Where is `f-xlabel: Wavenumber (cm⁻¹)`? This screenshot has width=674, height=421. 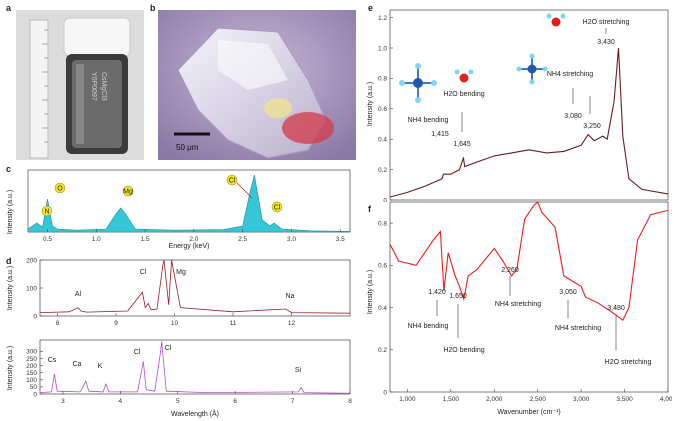 f-xlabel: Wavenumber (cm⁻¹) is located at coordinates (528, 412).